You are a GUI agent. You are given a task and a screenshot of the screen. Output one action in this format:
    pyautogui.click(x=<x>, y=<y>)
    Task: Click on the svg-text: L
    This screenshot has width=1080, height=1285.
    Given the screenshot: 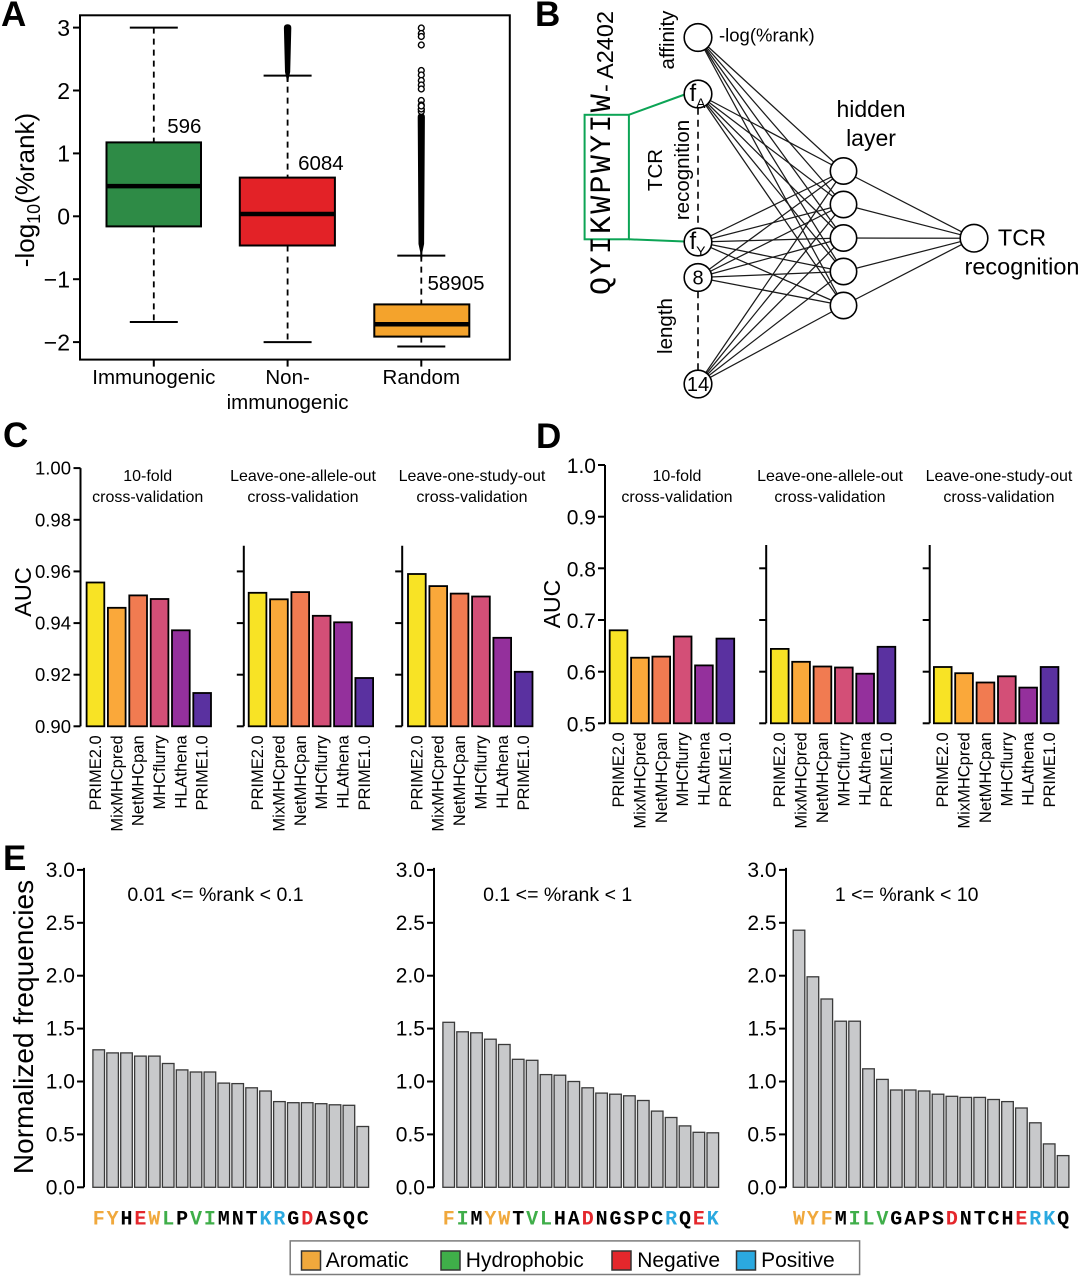 What is the action you would take?
    pyautogui.click(x=868, y=1220)
    